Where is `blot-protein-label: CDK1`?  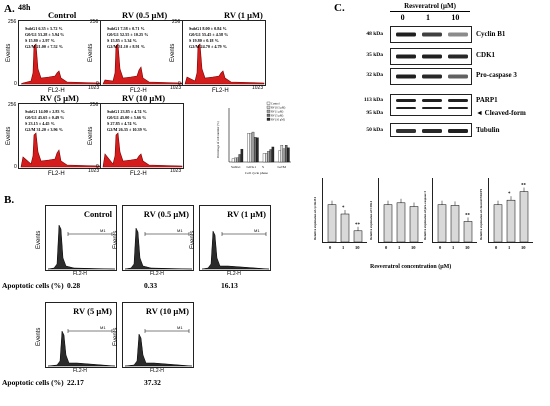 blot-protein-label: CDK1 is located at coordinates (486, 55).